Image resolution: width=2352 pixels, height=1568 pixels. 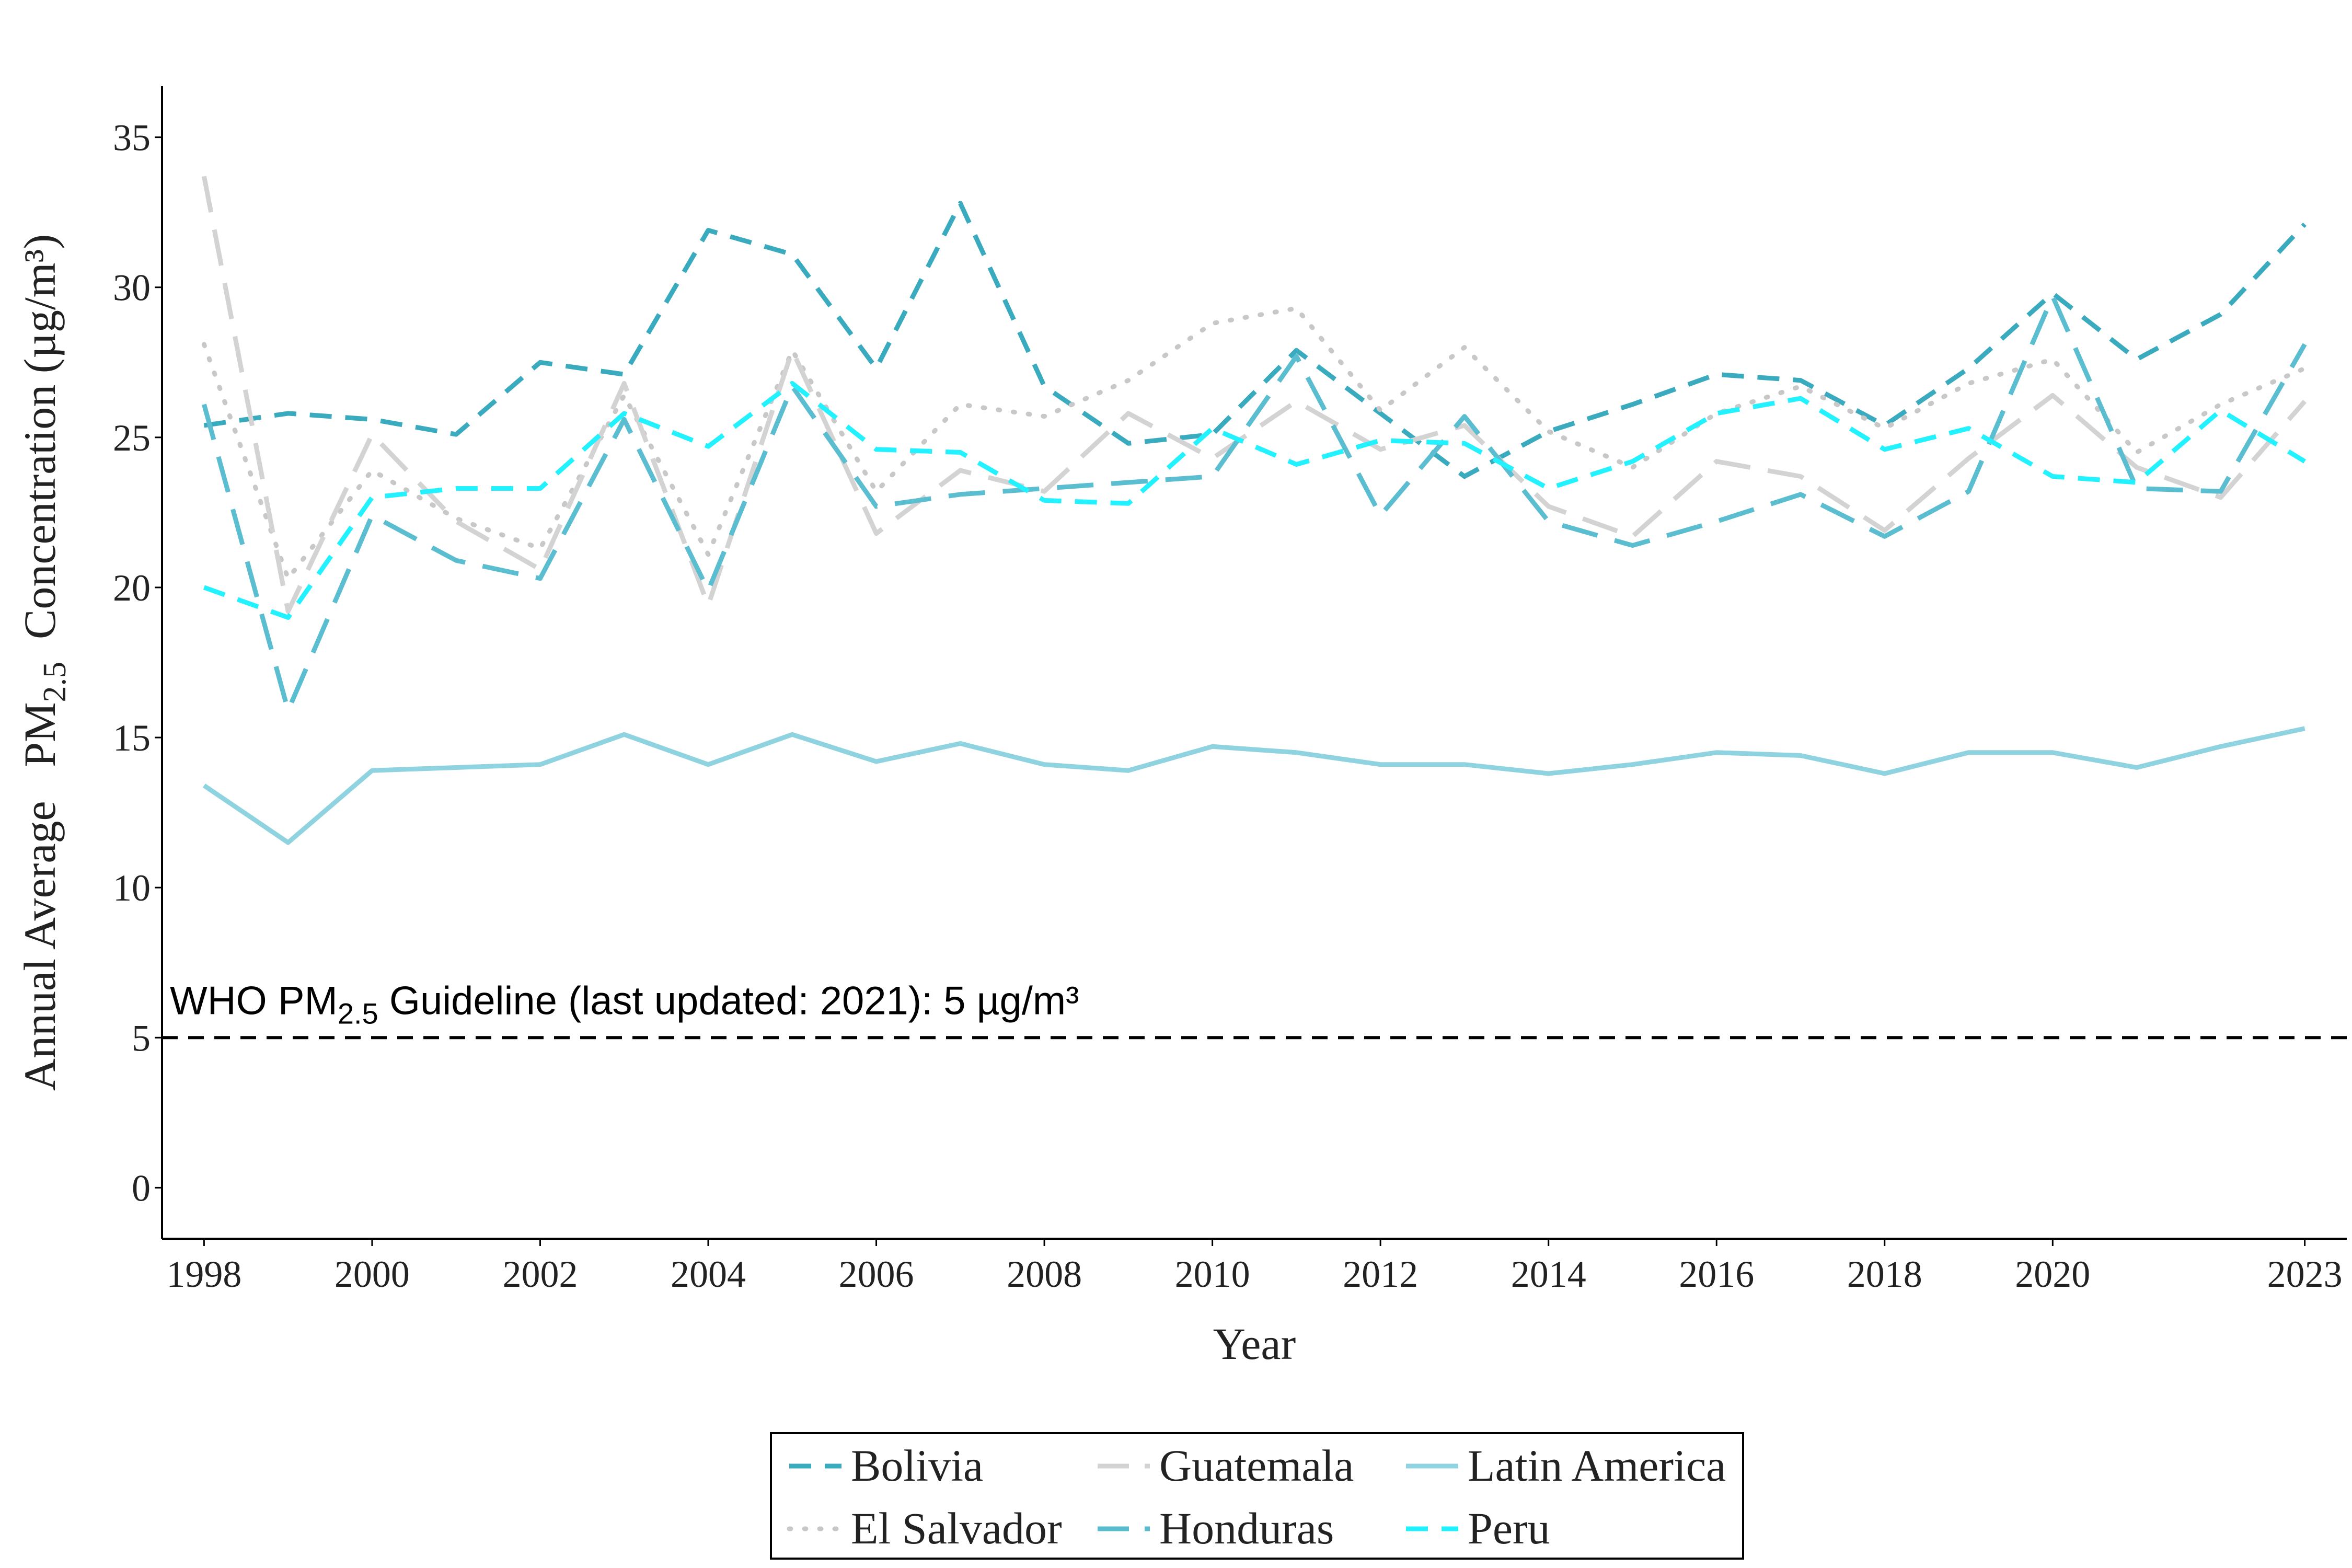 What do you see at coordinates (1380, 1274) in the screenshot?
I see `x-tick-label: 2012` at bounding box center [1380, 1274].